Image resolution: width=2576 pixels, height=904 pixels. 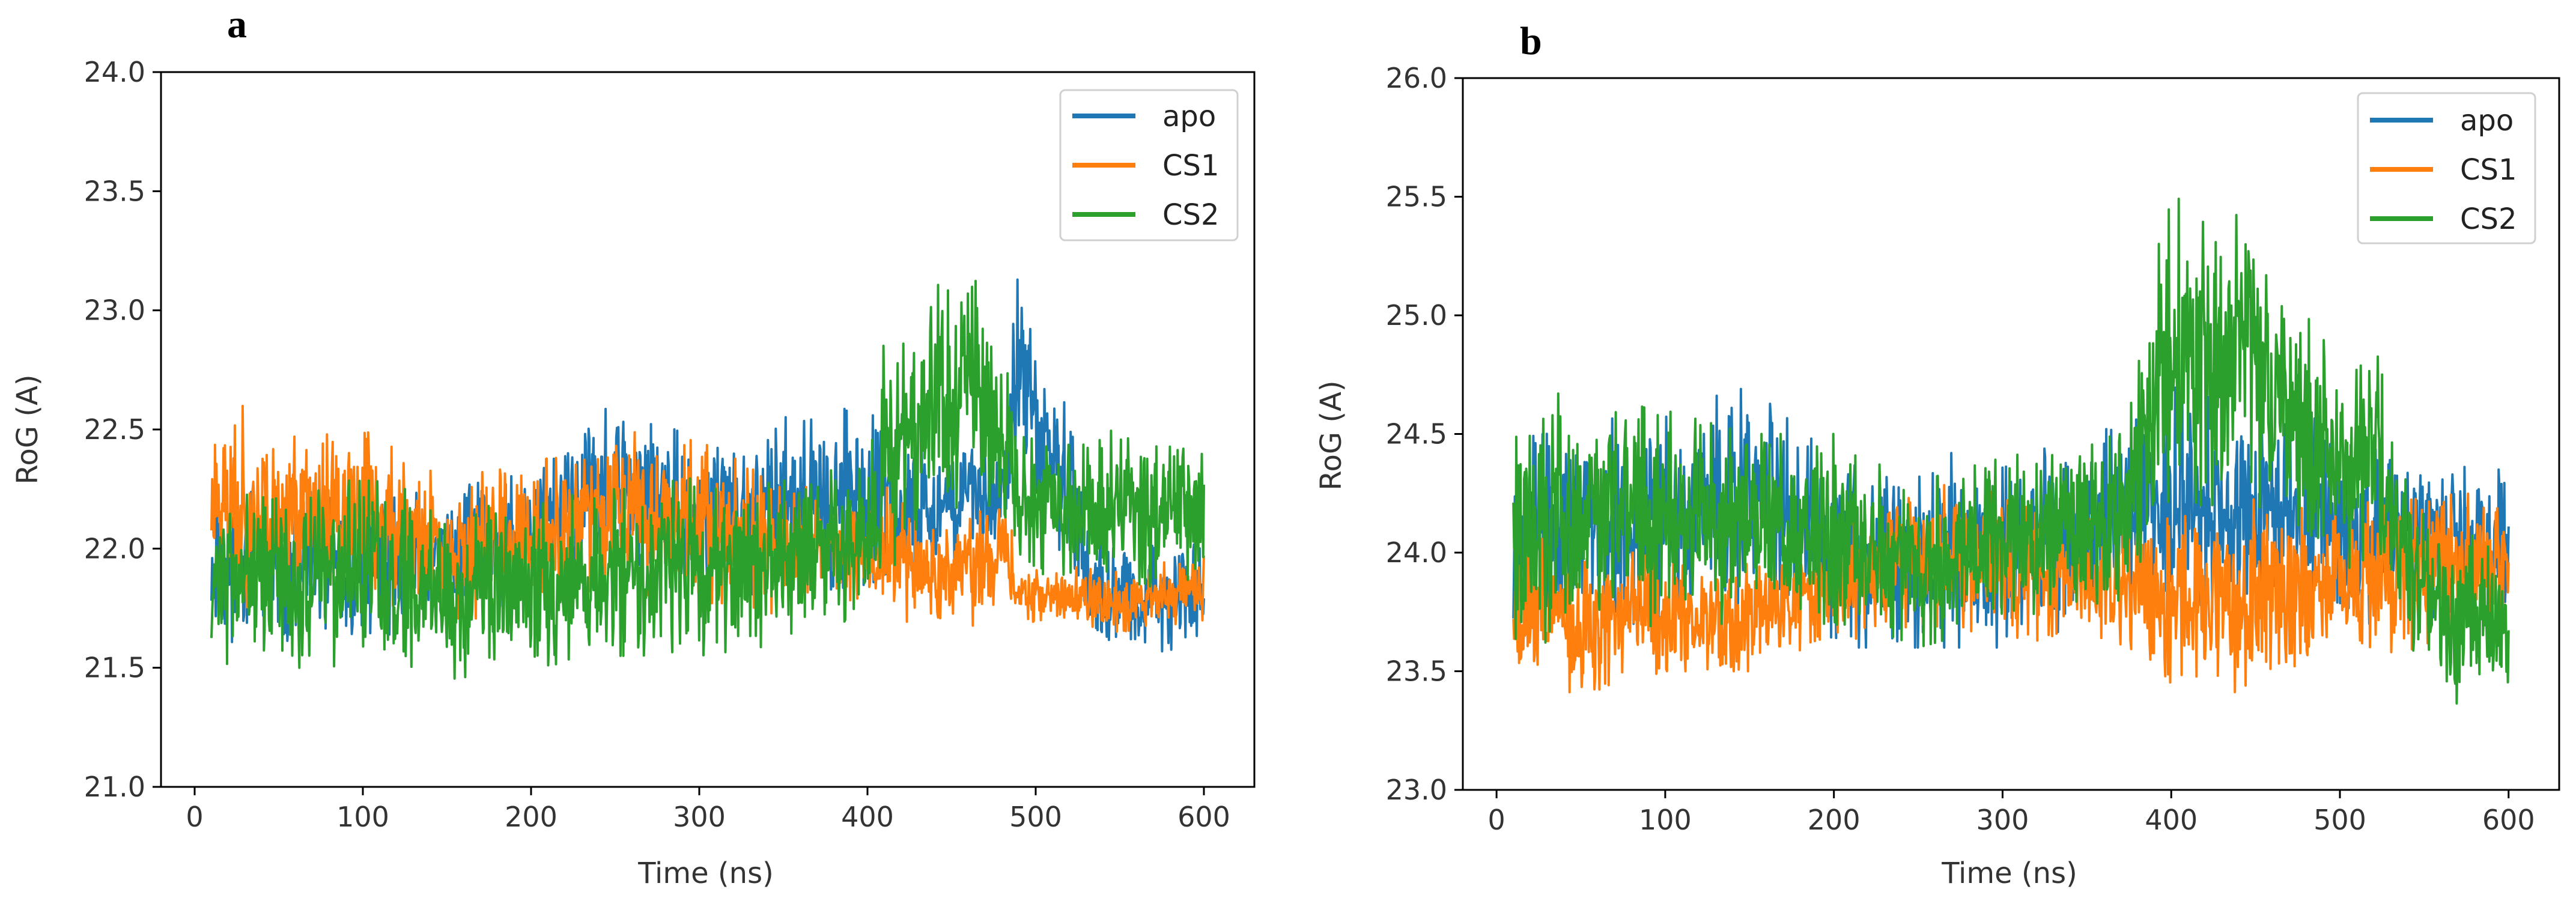 I want to click on panel-a-ytick-label: 21.0, so click(x=114, y=787).